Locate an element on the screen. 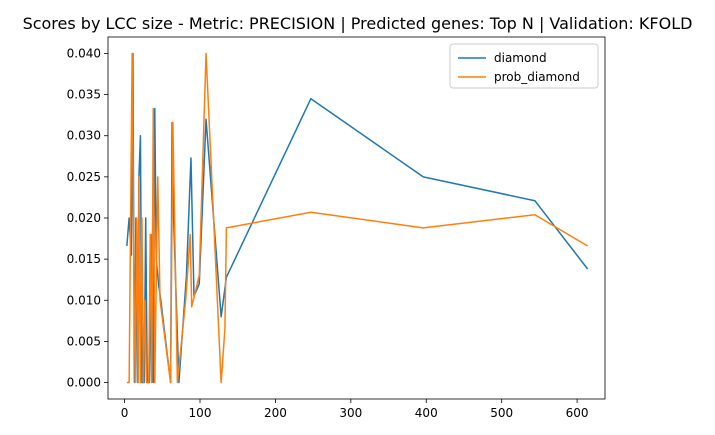 The image size is (715, 435). x-tick-label: 200 is located at coordinates (275, 413).